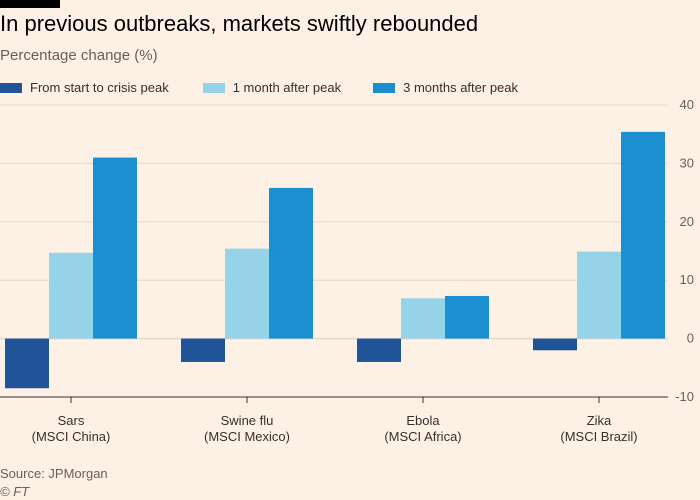 The width and height of the screenshot is (700, 500). What do you see at coordinates (11, 87) in the screenshot?
I see `legend-swatch-start-to-peak` at bounding box center [11, 87].